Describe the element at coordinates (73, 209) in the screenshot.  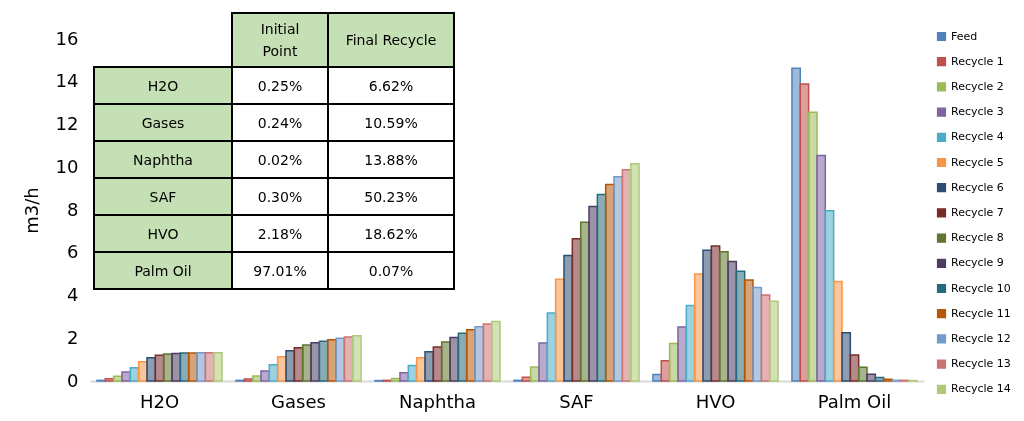
I see `y-tick-label: 8` at that location.